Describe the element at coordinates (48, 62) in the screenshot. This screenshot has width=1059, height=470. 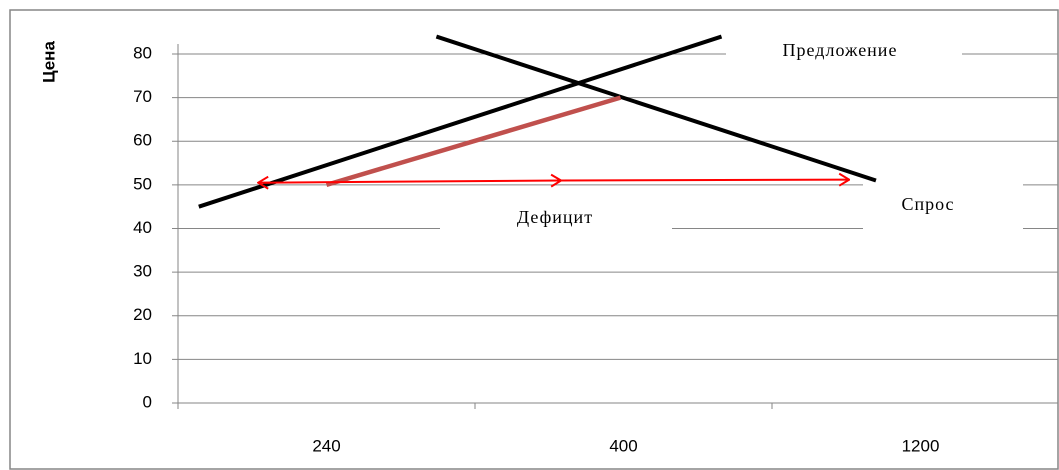
I see `y-axis-label: Цена` at that location.